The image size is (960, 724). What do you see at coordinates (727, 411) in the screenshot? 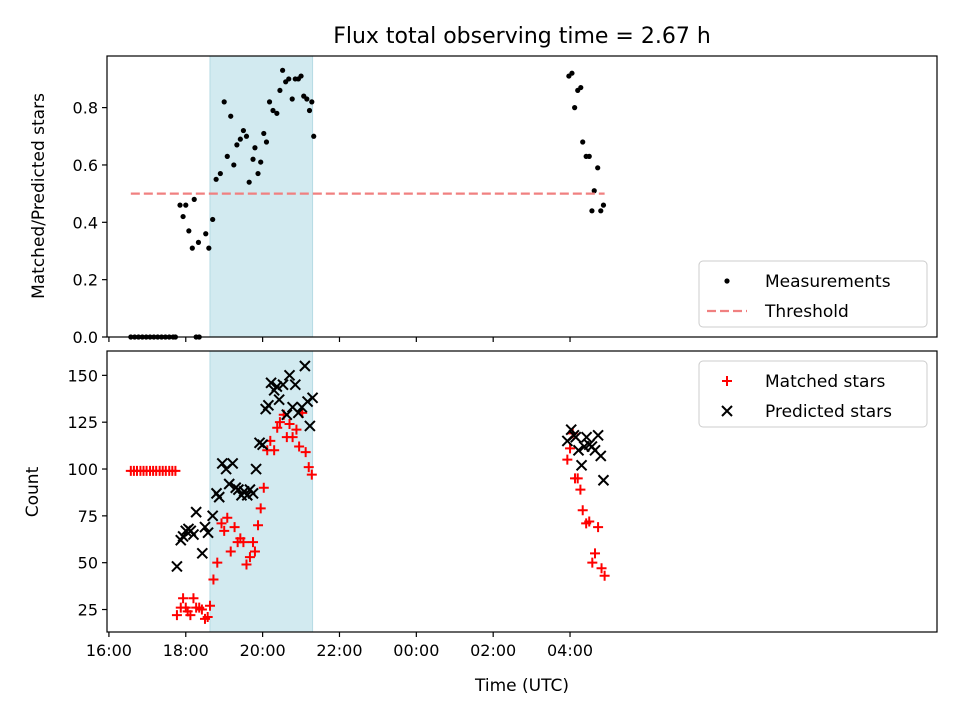
I see `bottom-legend-swatch` at bounding box center [727, 411].